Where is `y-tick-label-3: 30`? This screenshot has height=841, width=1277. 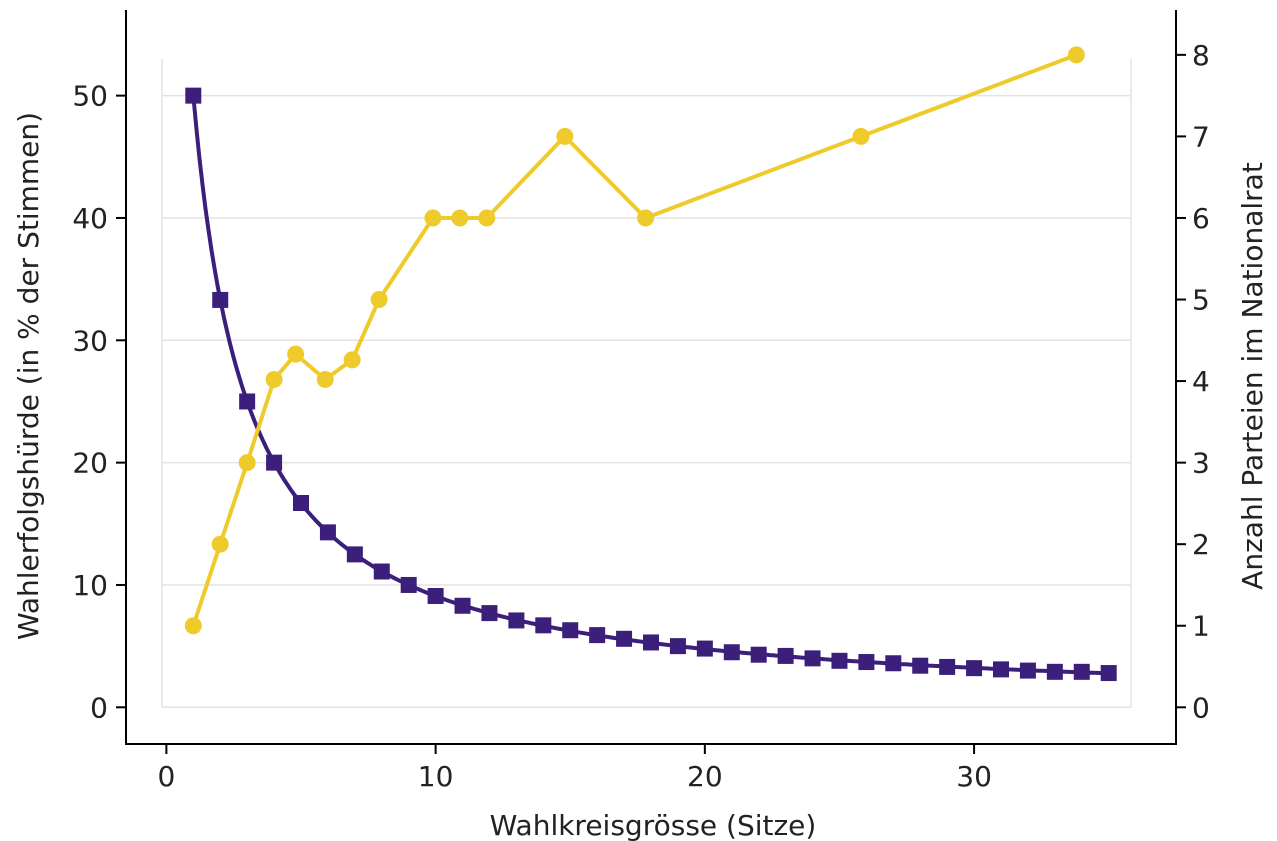 y-tick-label-3: 30 is located at coordinates (90, 340).